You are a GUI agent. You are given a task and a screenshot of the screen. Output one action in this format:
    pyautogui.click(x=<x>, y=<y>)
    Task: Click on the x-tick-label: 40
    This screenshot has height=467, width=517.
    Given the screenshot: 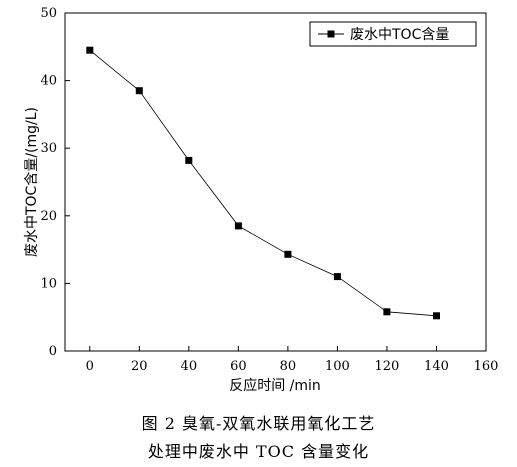 What is the action you would take?
    pyautogui.click(x=189, y=366)
    